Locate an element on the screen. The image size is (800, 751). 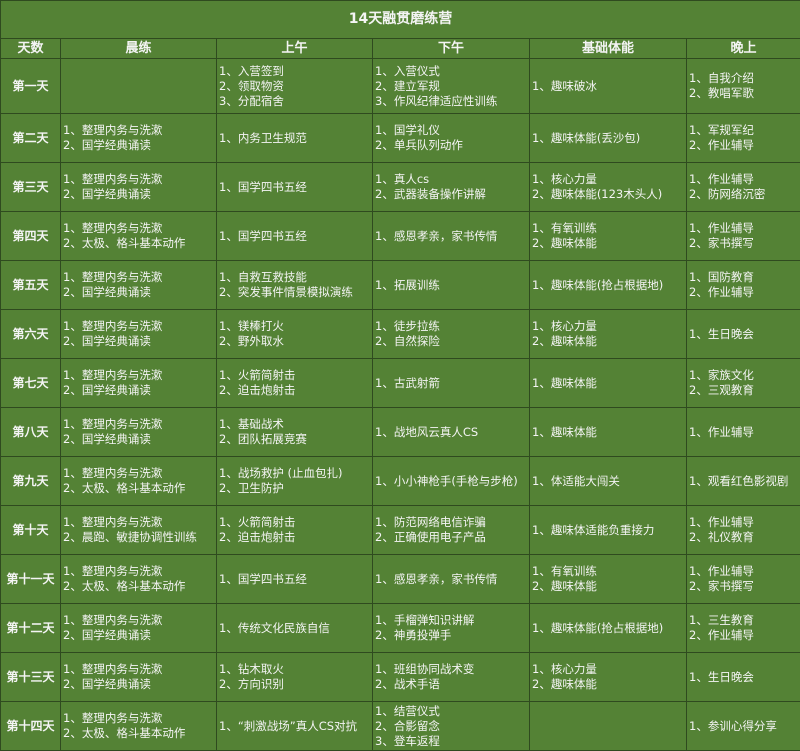
activity-cell: 1、感恩孝亲，家书传情 is located at coordinates (451, 579).